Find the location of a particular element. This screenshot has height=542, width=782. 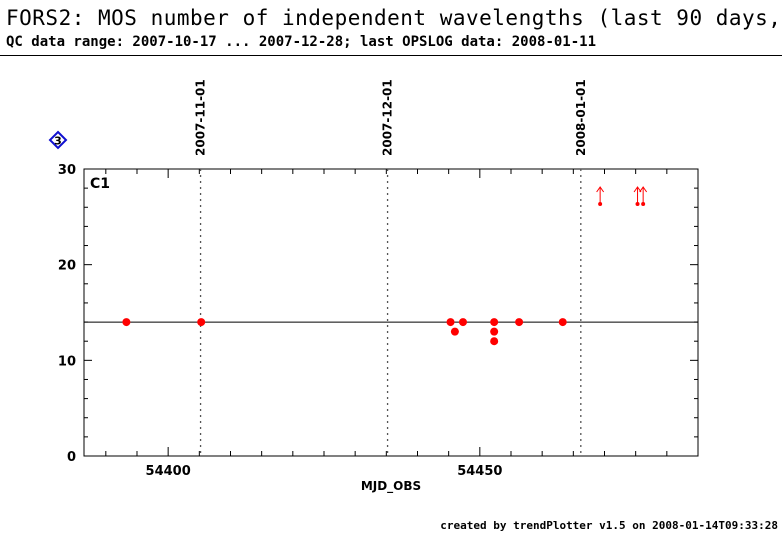

badge-number: 3 is located at coordinates (58, 141).